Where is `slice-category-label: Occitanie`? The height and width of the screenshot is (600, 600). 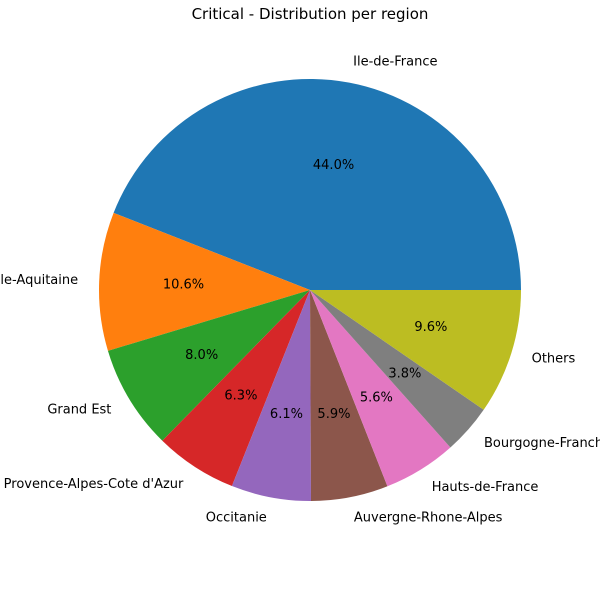
slice-category-label: Occitanie is located at coordinates (236, 518).